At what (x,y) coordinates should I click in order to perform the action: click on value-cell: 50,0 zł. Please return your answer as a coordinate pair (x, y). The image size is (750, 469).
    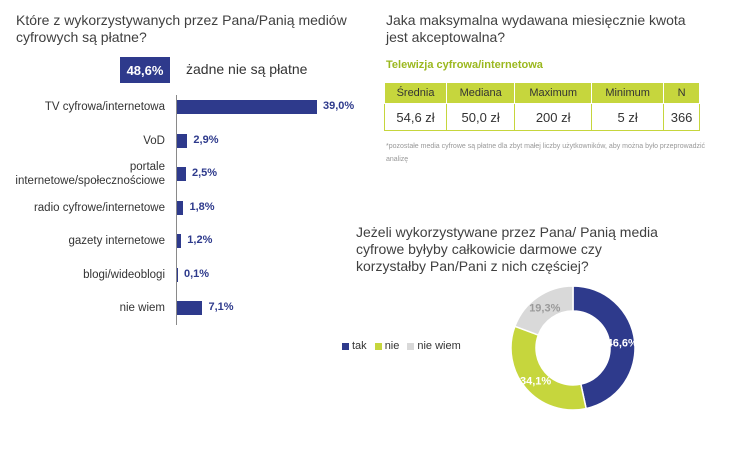
    Looking at the image, I should click on (481, 117).